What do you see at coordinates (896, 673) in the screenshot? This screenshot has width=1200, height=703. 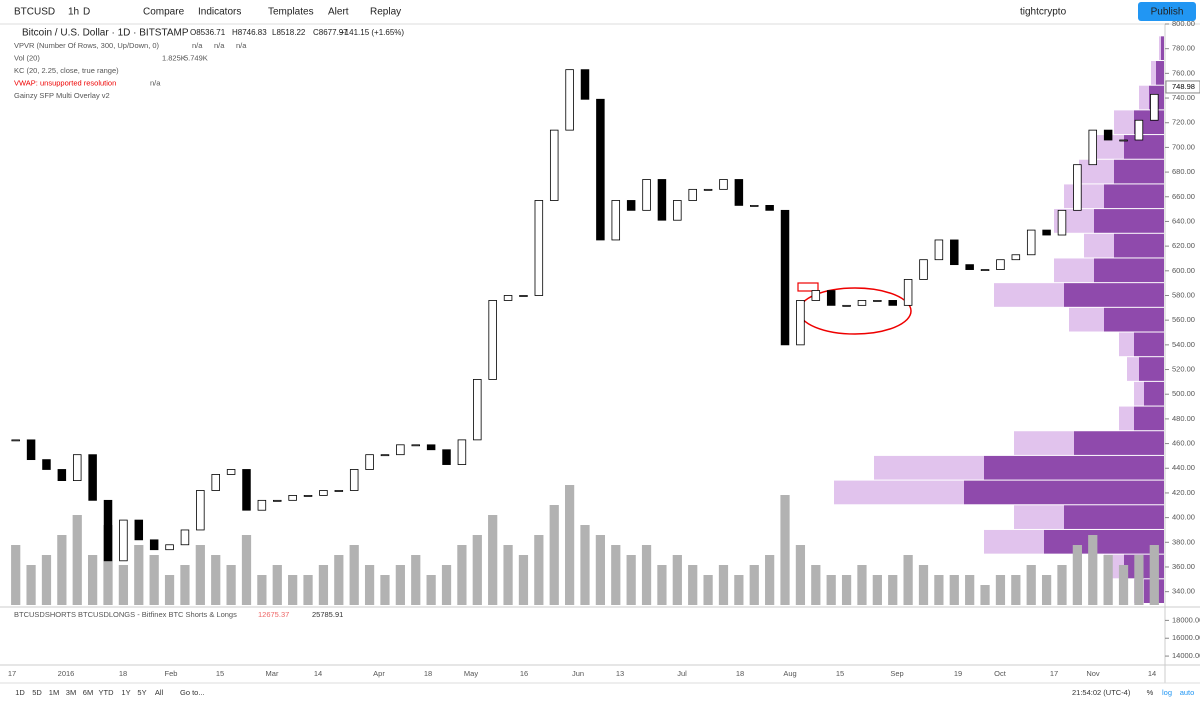 I see `x-tick-label: Sep` at bounding box center [896, 673].